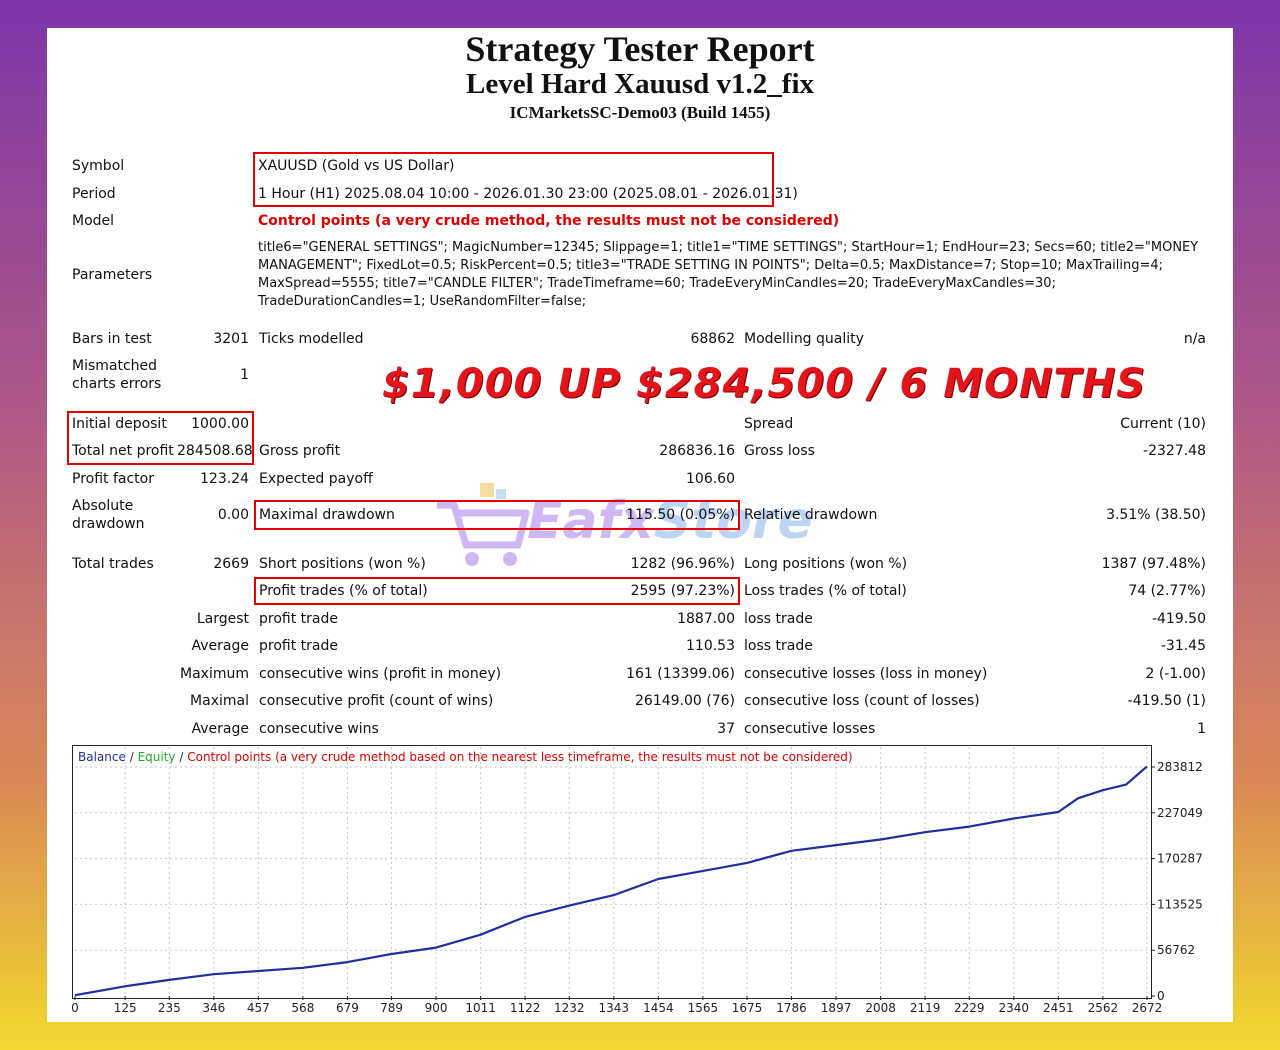 This screenshot has width=1280, height=1050. I want to click on average-label: Average, so click(220, 646).